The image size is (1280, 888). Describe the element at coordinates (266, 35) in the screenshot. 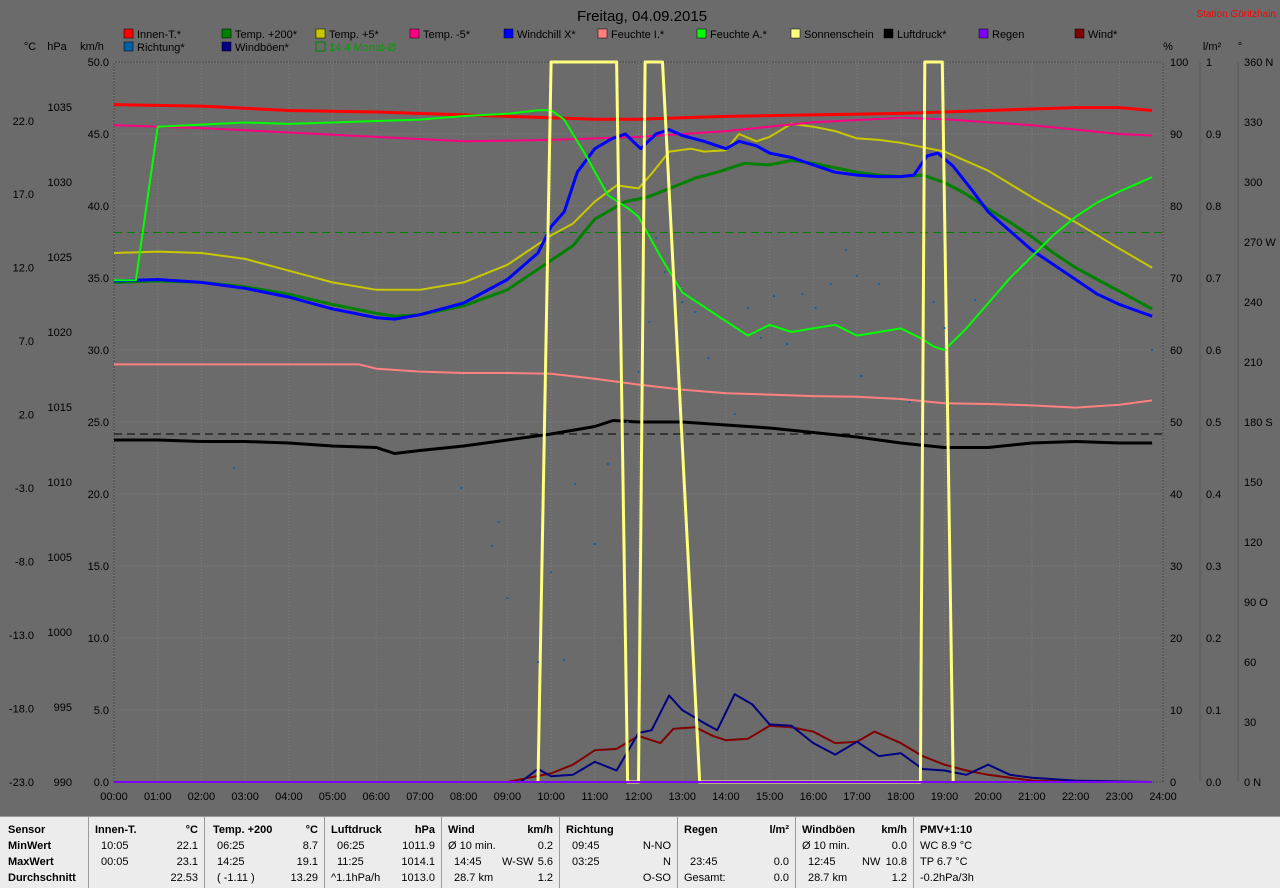

I see `legend-label: Temp. +200*` at that location.